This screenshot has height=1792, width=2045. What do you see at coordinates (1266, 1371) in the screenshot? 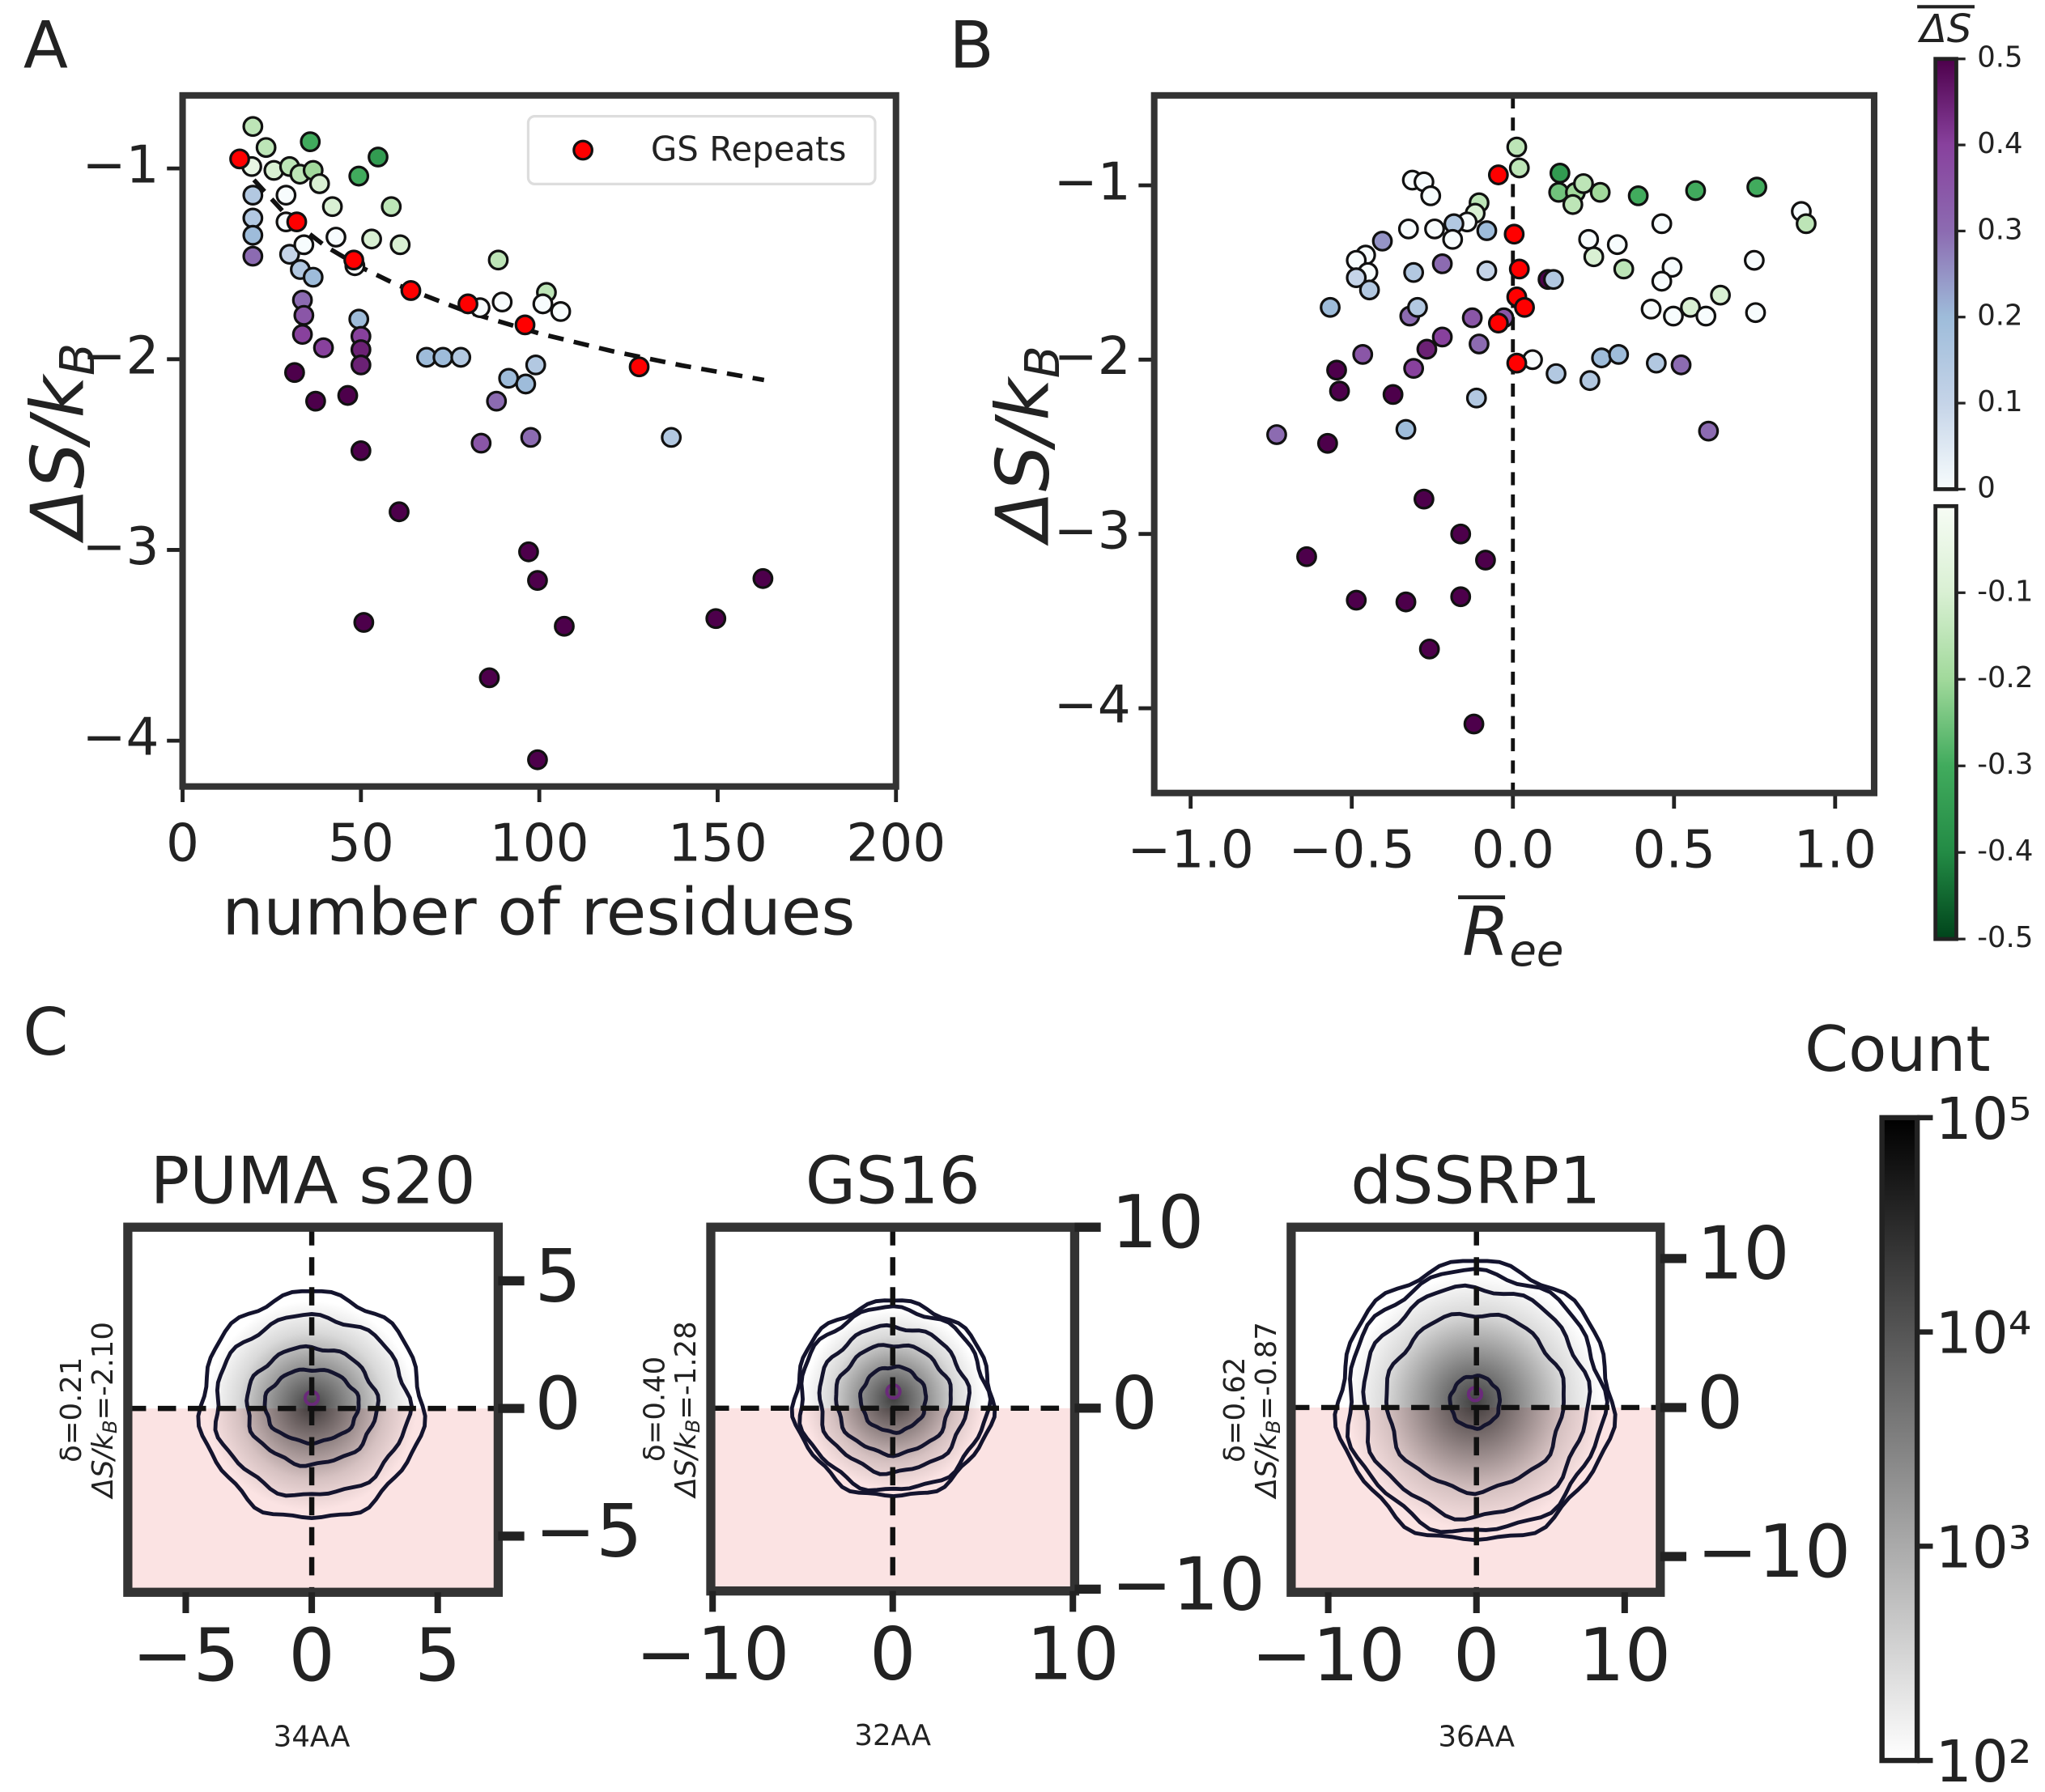
I see `entropy-label-value: =-0.87` at bounding box center [1266, 1371].